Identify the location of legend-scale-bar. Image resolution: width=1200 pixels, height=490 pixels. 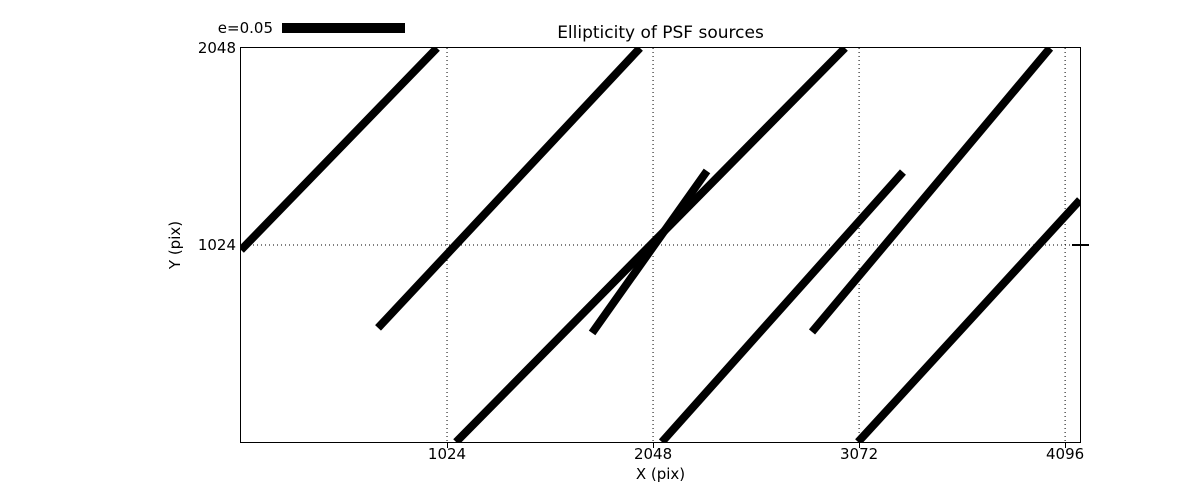
(343, 28).